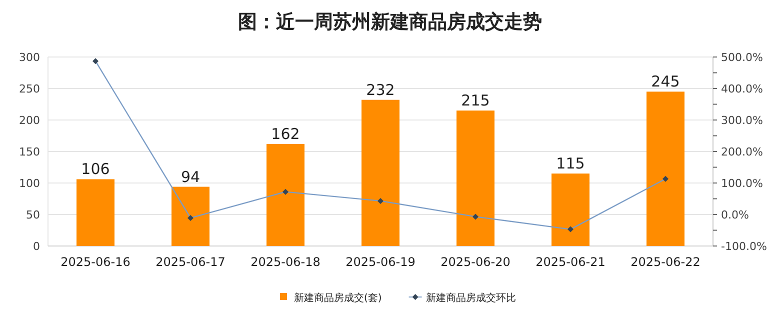 This screenshot has width=780, height=328. Describe the element at coordinates (742, 57) in the screenshot. I see `y2-tick-label: 500.0%` at that location.